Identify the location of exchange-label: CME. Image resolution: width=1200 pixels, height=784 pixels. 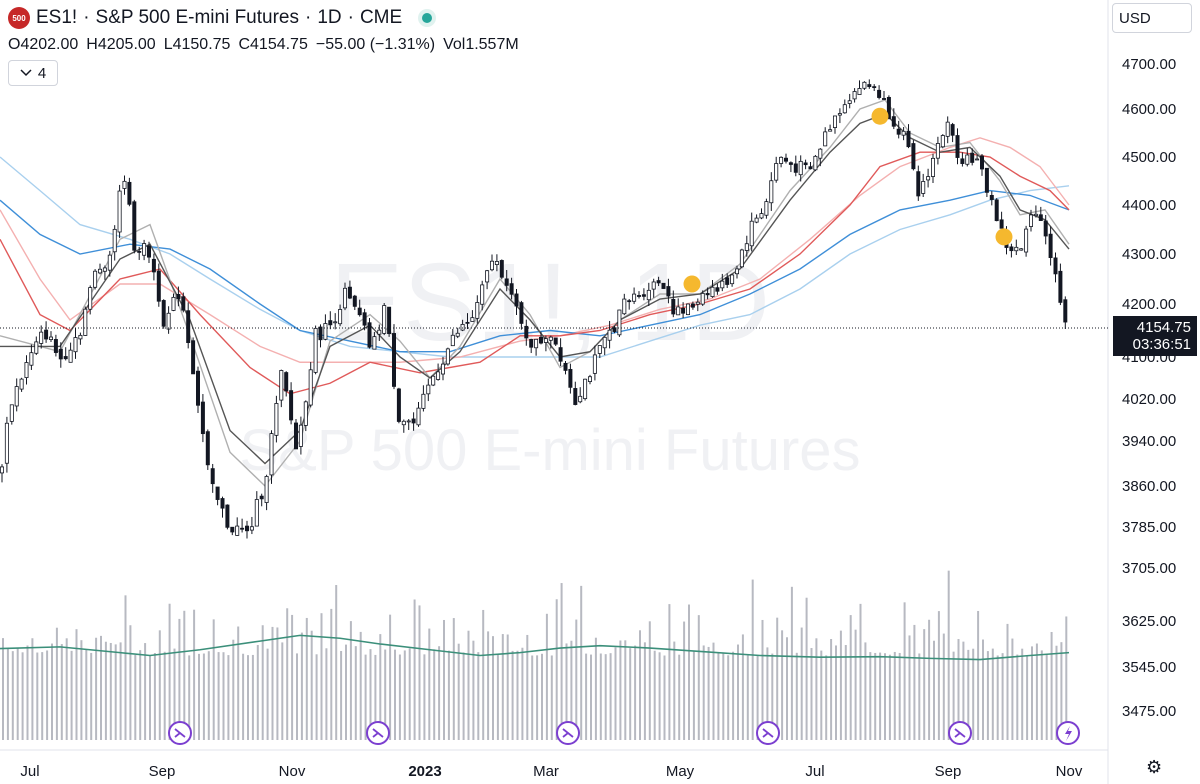
(381, 17).